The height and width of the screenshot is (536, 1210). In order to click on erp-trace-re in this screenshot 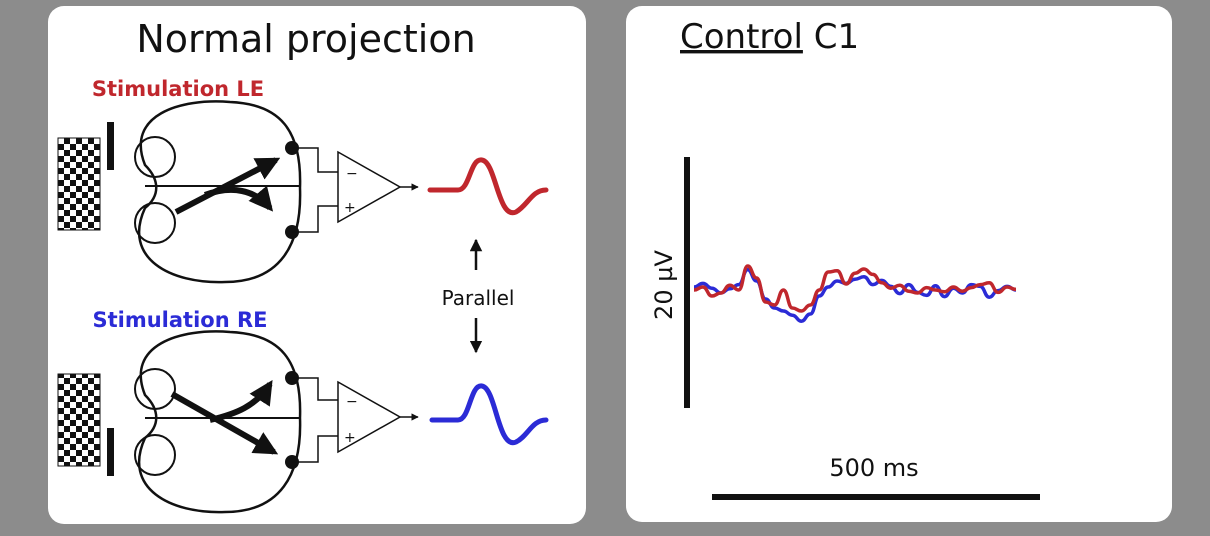, I will do `click(855, 295)`.